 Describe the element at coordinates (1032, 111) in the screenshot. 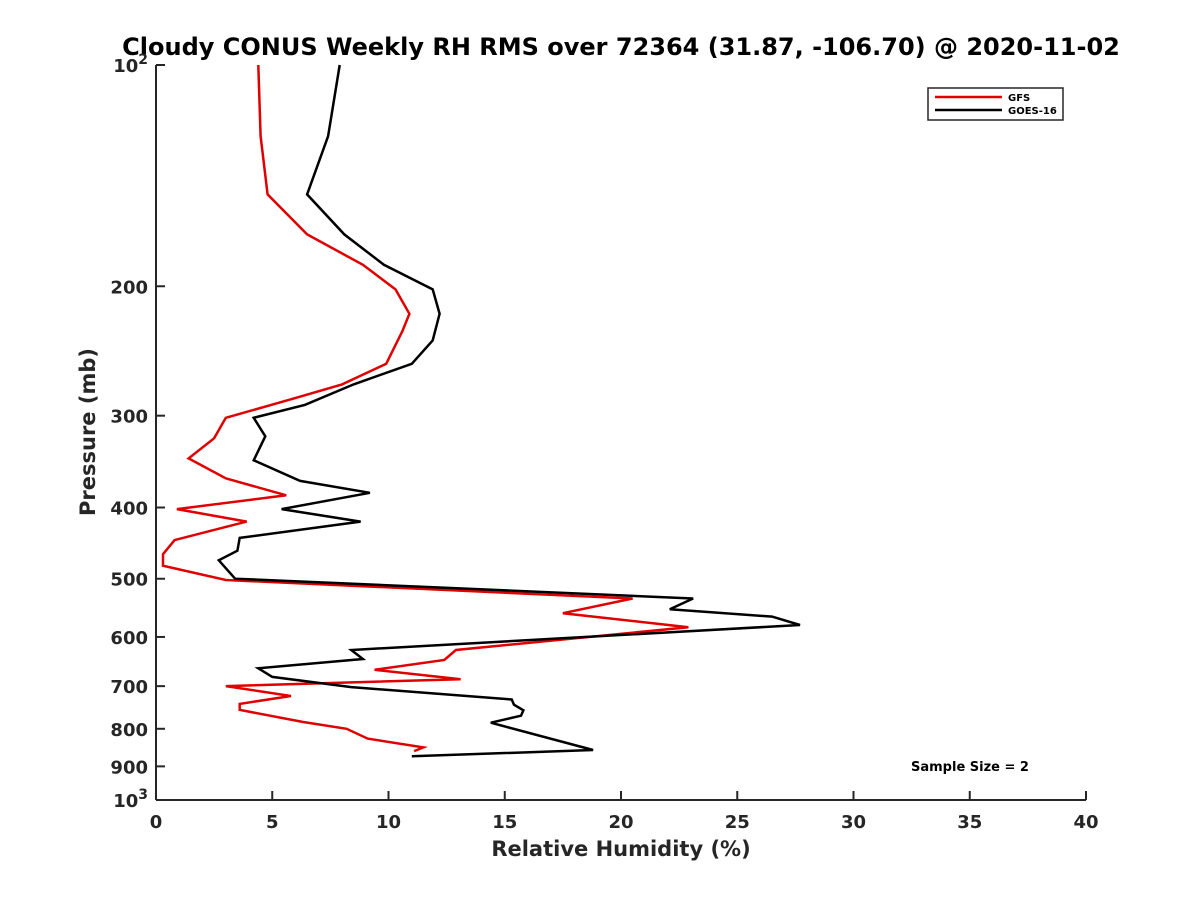

I see `legend-label-goes16: GOES-16` at that location.